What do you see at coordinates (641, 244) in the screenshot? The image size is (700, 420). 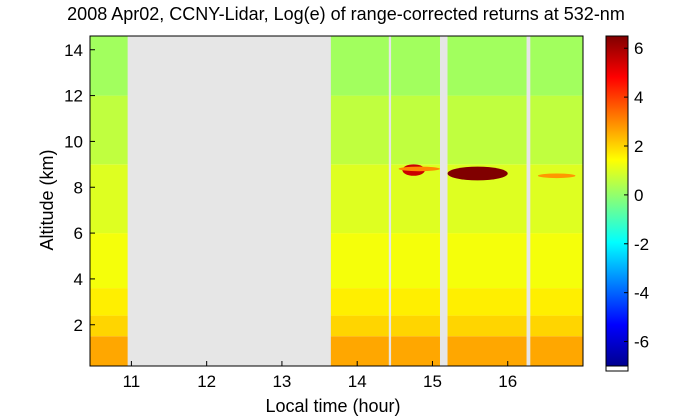 I see `colorbar-tick-label: -2` at bounding box center [641, 244].